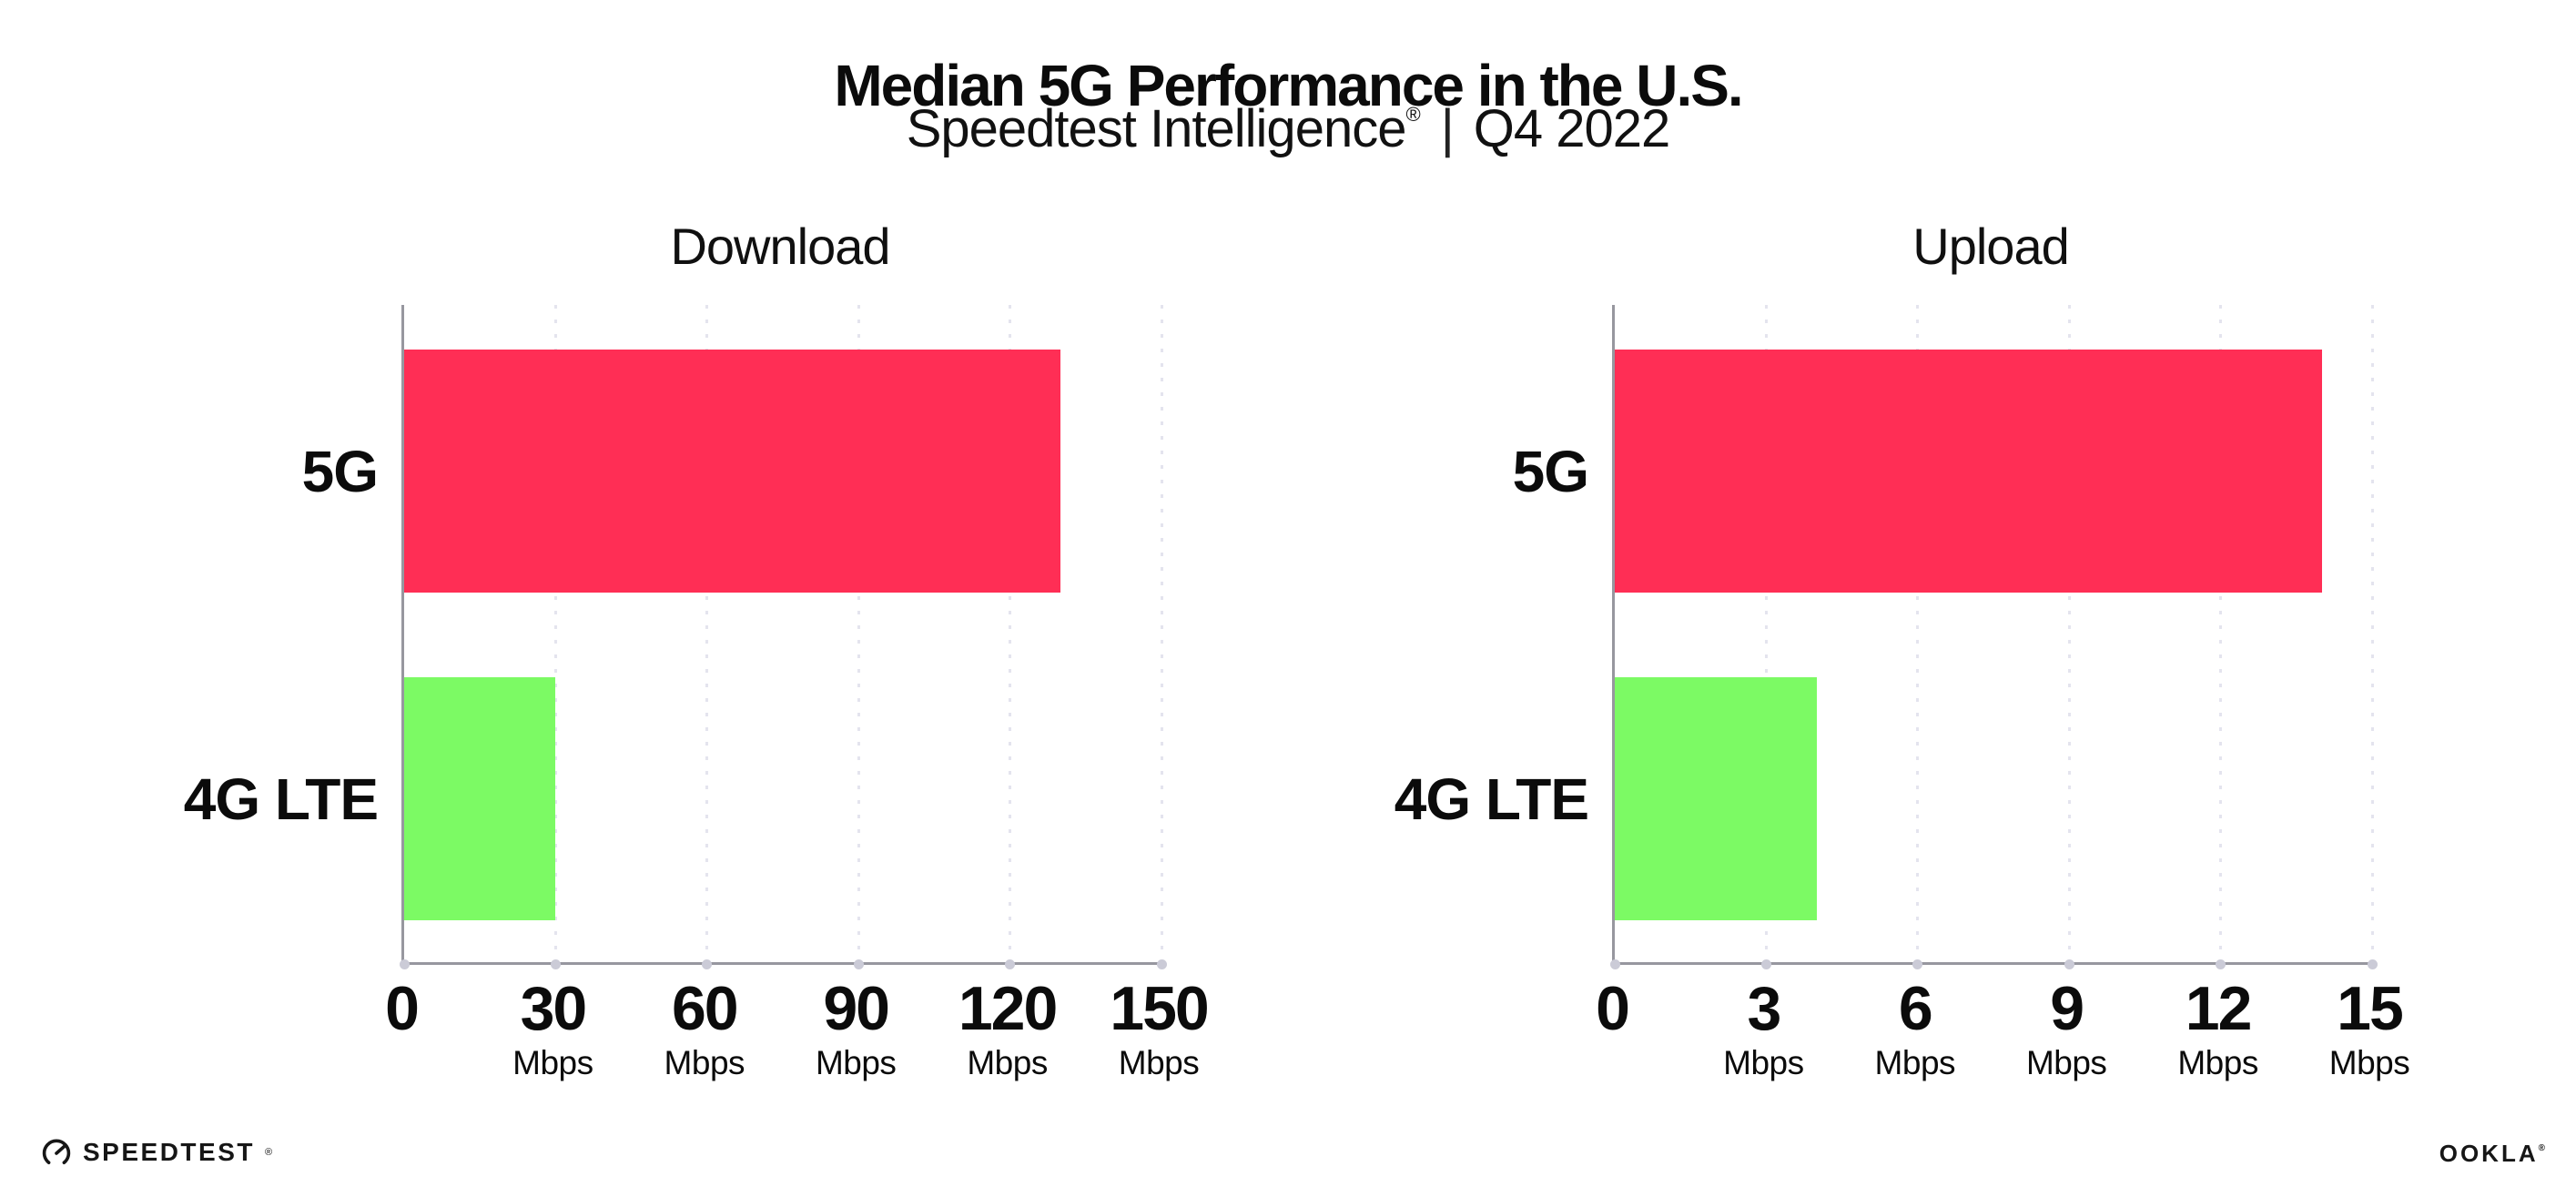  What do you see at coordinates (2217, 1062) in the screenshot?
I see `x-tick-unit-12: Mbps` at bounding box center [2217, 1062].